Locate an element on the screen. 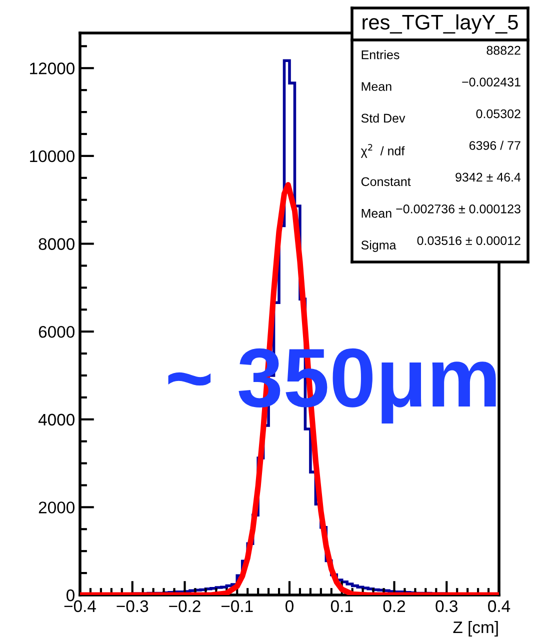 The width and height of the screenshot is (542, 644). annotation: 88822 is located at coordinates (503, 50).